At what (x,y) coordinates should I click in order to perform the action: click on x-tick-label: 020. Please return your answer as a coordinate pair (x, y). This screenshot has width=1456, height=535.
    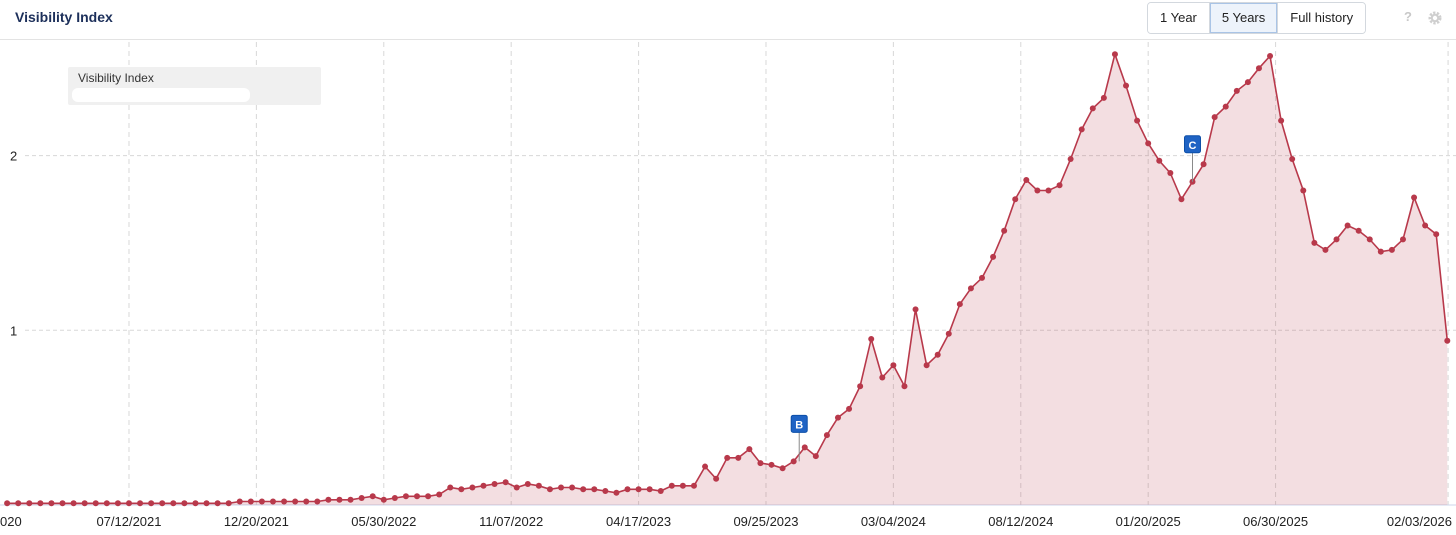
    Looking at the image, I should click on (11, 521).